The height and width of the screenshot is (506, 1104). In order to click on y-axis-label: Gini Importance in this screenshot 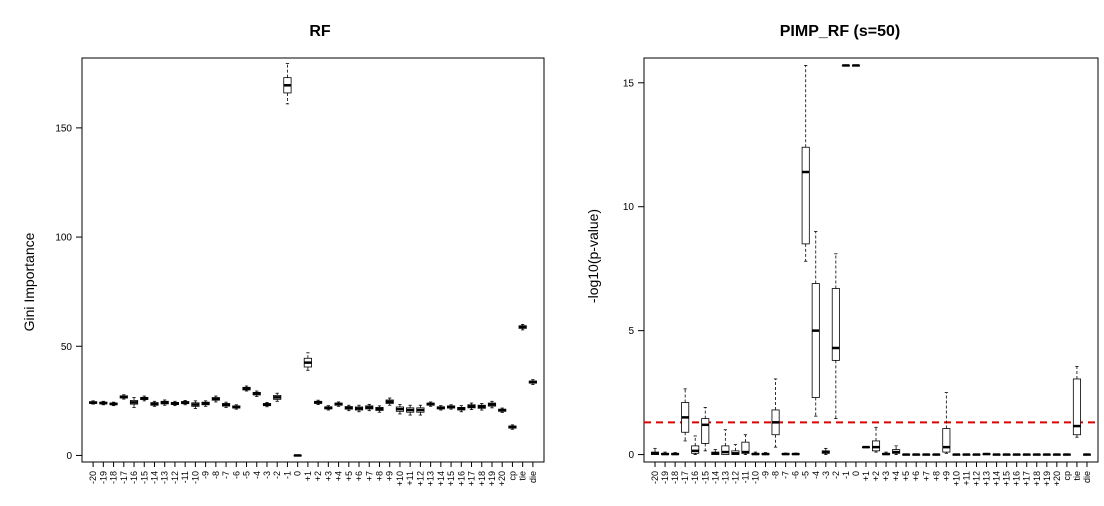, I will do `click(29, 281)`.